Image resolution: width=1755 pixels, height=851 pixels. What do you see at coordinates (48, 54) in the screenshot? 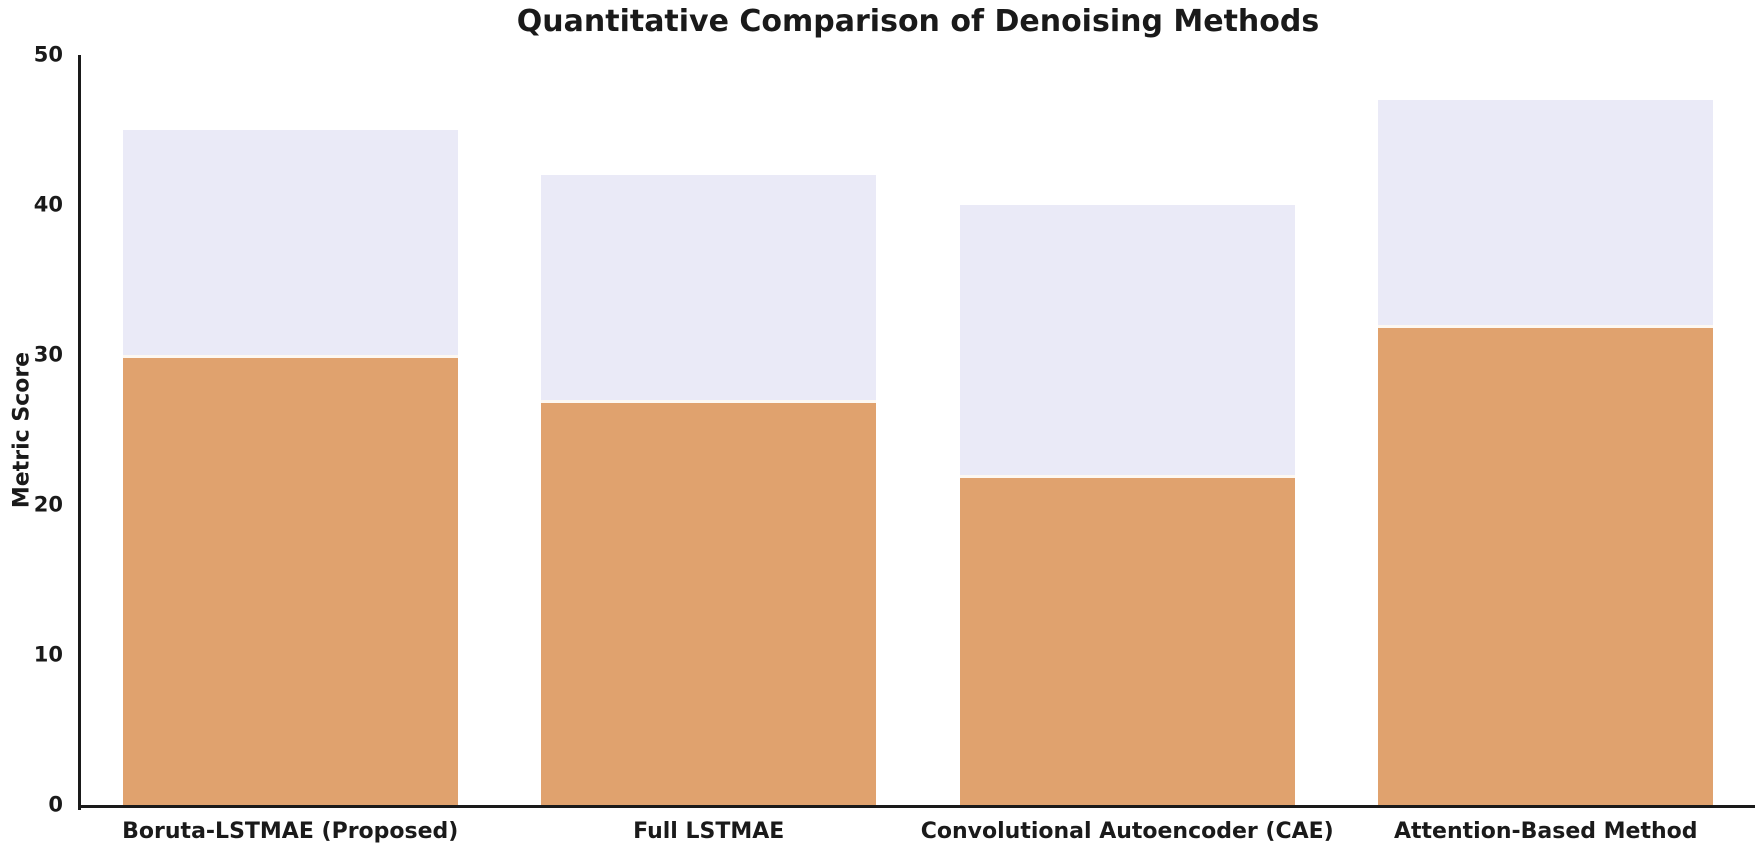
I see `y-tick-label: 50` at bounding box center [48, 54].